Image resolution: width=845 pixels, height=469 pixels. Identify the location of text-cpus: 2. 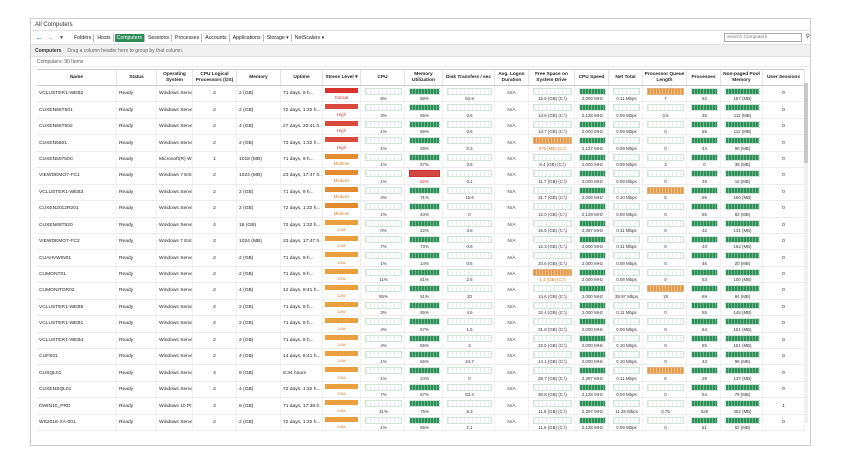
(214, 275).